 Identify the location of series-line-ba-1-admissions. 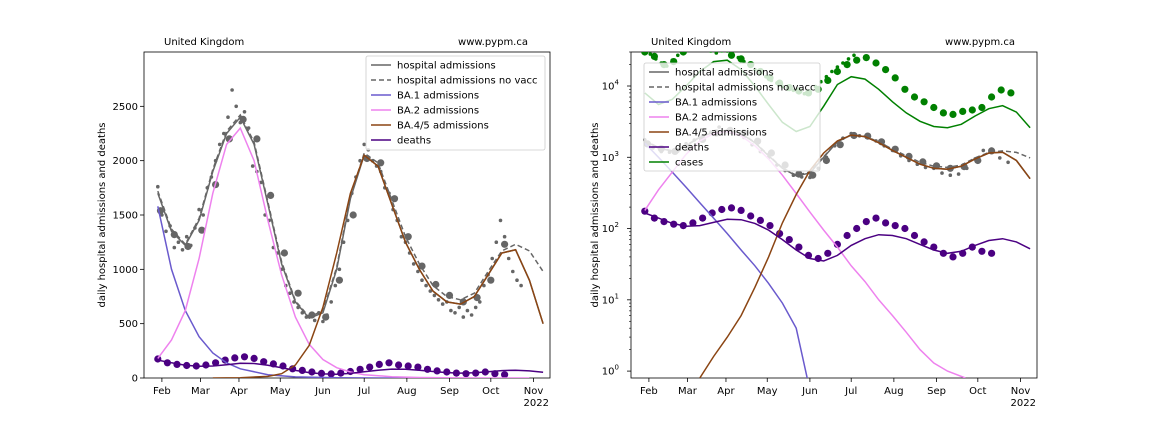
(295, 292).